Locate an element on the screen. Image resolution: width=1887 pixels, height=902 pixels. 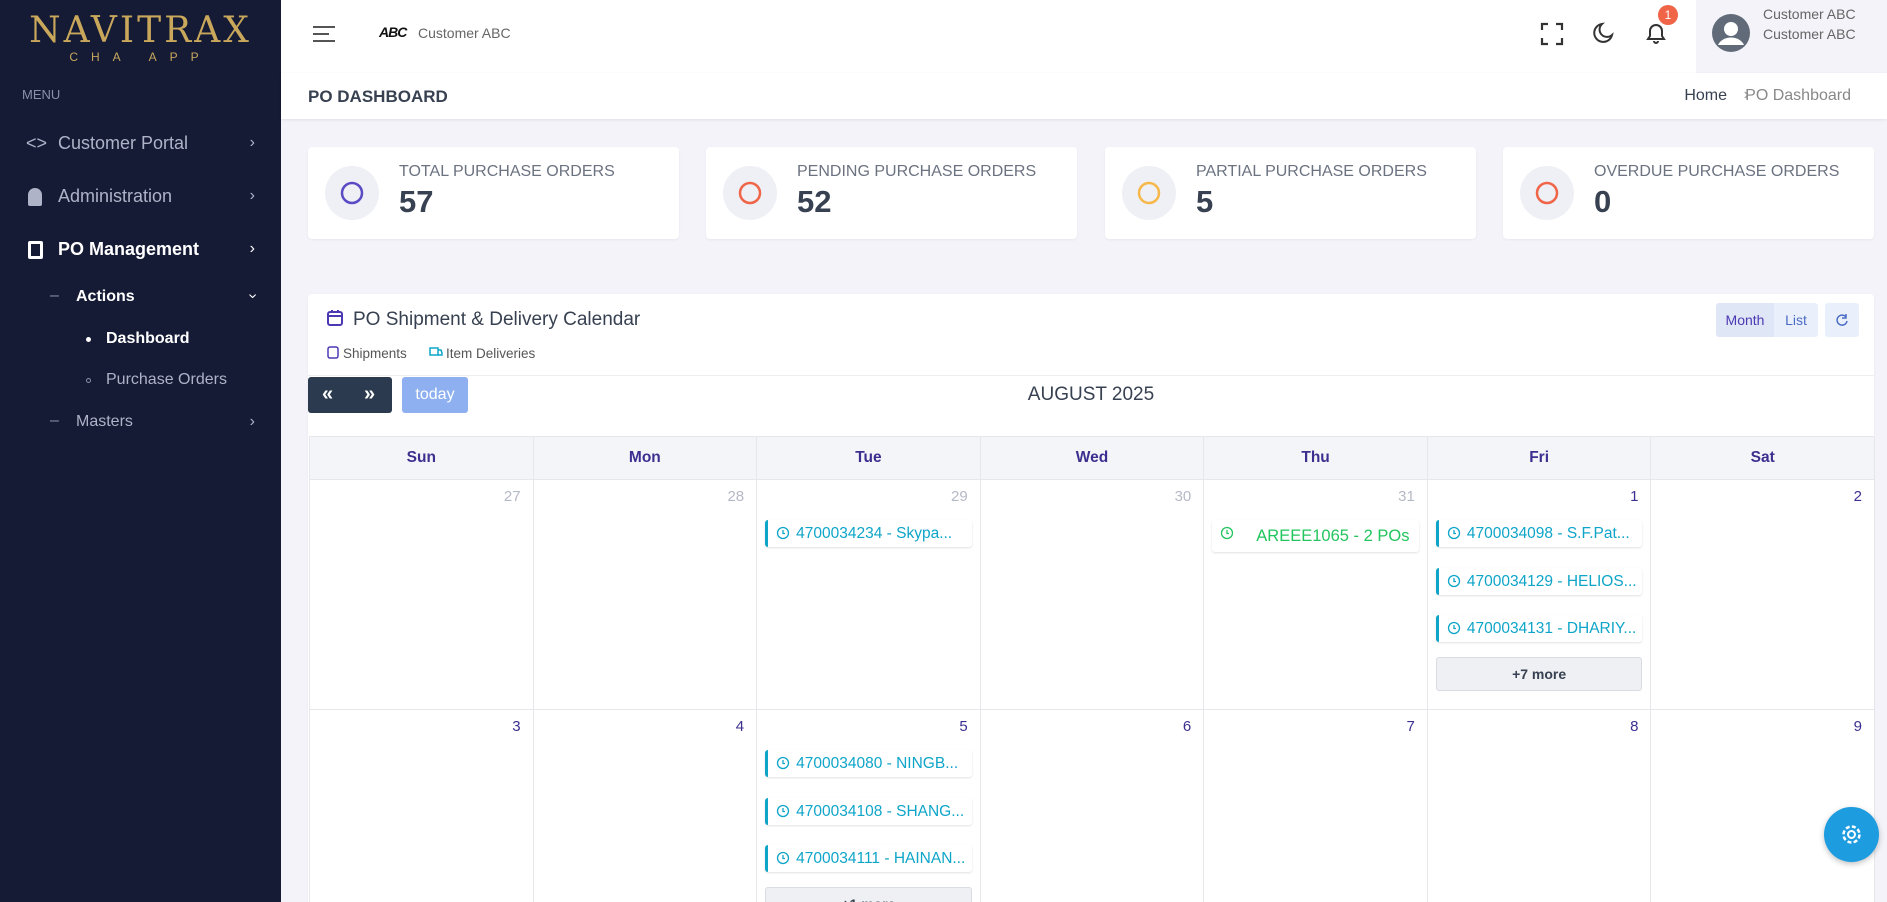
day-cell: 30 is located at coordinates (1092, 595).